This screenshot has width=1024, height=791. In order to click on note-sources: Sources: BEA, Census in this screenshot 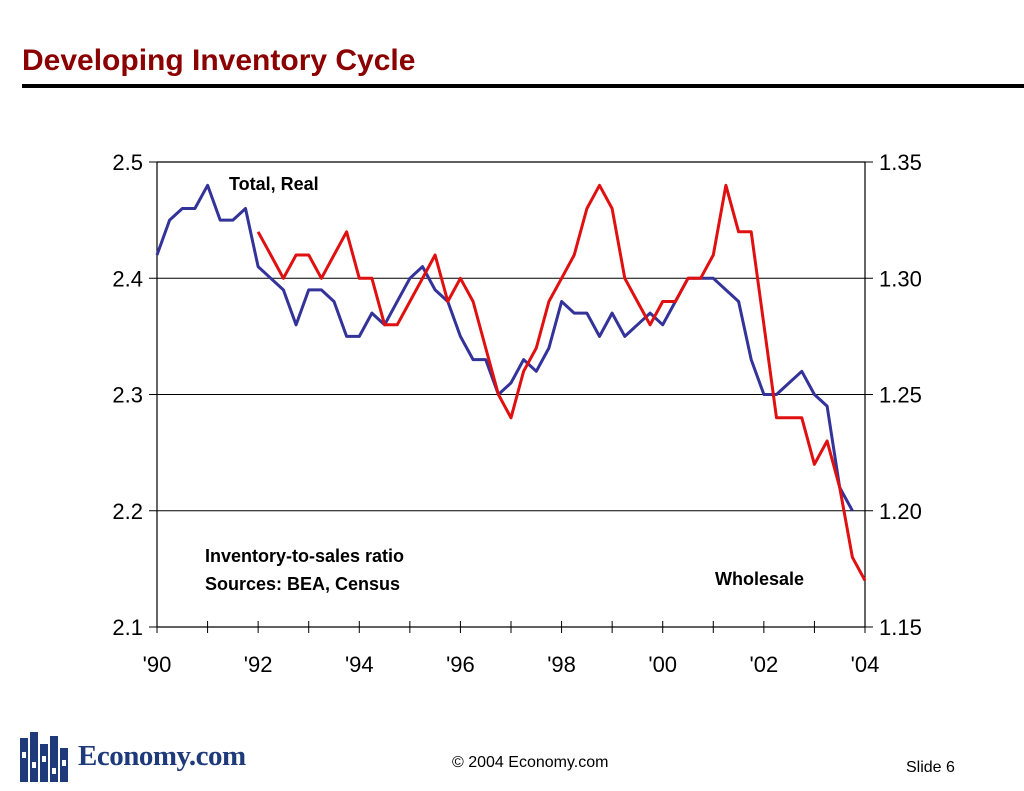, I will do `click(302, 584)`.